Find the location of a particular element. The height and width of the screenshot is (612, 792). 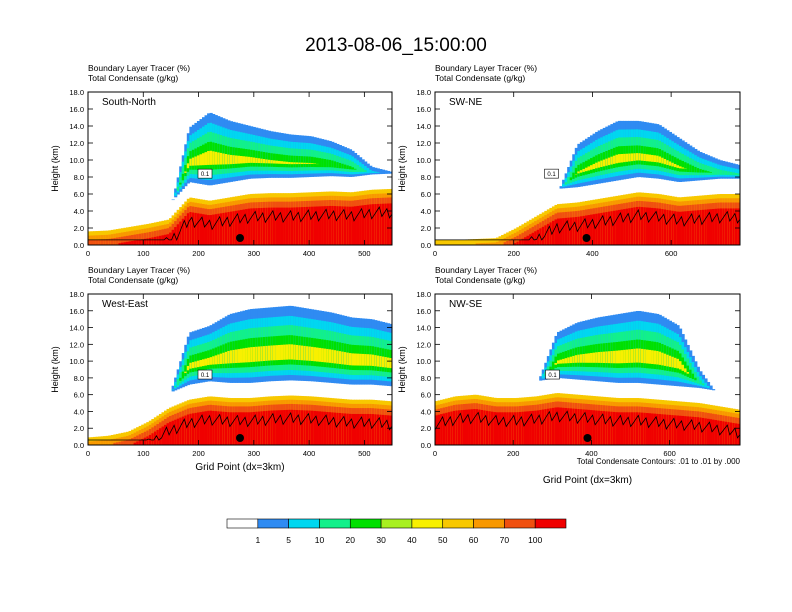

x-tick-label: 500 is located at coordinates (364, 453).